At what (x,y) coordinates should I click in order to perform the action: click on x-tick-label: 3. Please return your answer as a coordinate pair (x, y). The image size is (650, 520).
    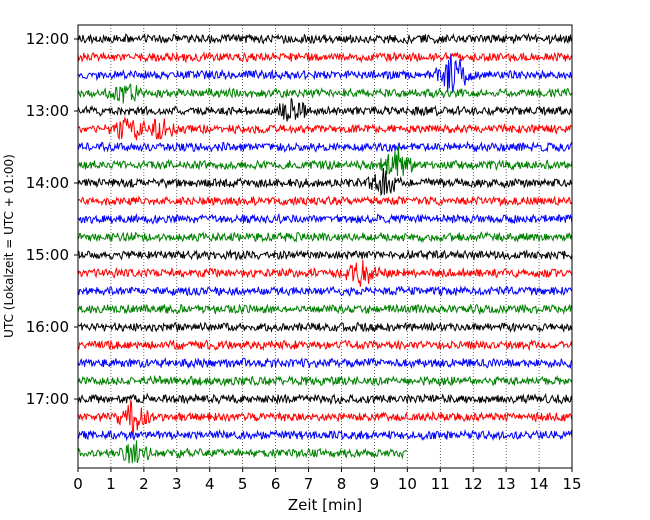
    Looking at the image, I should click on (177, 484).